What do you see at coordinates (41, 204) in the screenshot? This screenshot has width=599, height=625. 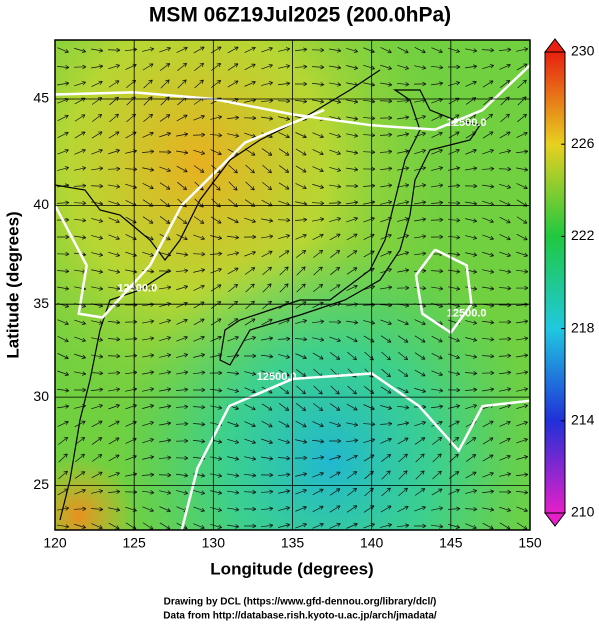 I see `y-tick-label: 40` at bounding box center [41, 204].